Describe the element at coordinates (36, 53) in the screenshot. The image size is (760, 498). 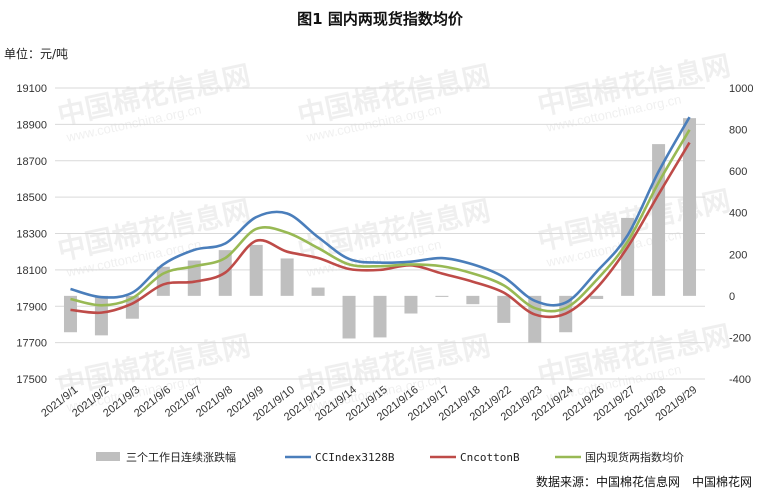
I see `y-axis-unit-label: 单位：元/吨` at that location.